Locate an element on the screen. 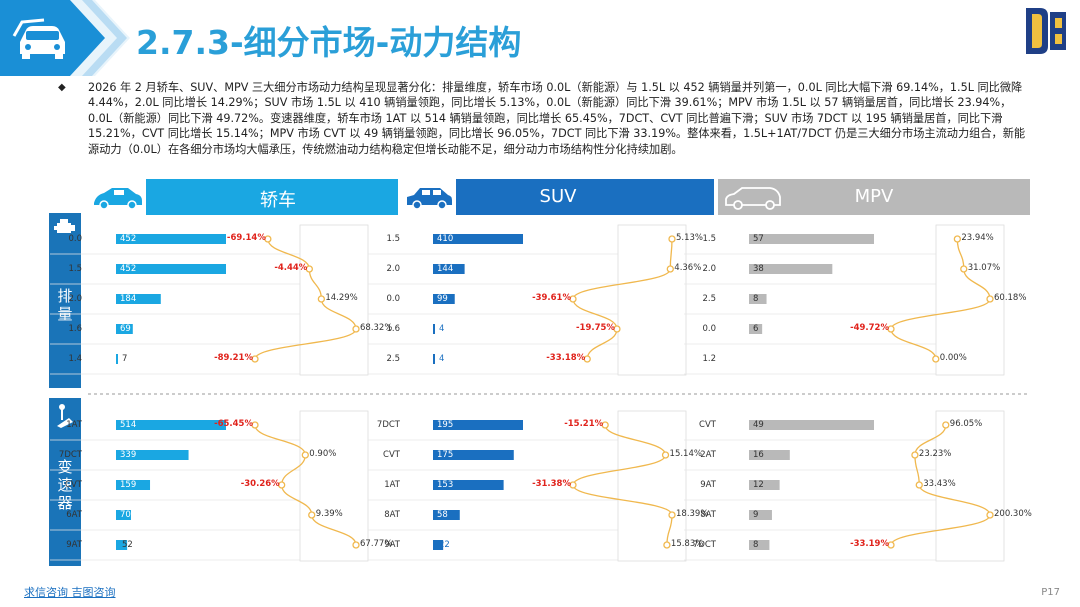 The width and height of the screenshot is (1080, 607). header-banner is located at coordinates (534, 38).